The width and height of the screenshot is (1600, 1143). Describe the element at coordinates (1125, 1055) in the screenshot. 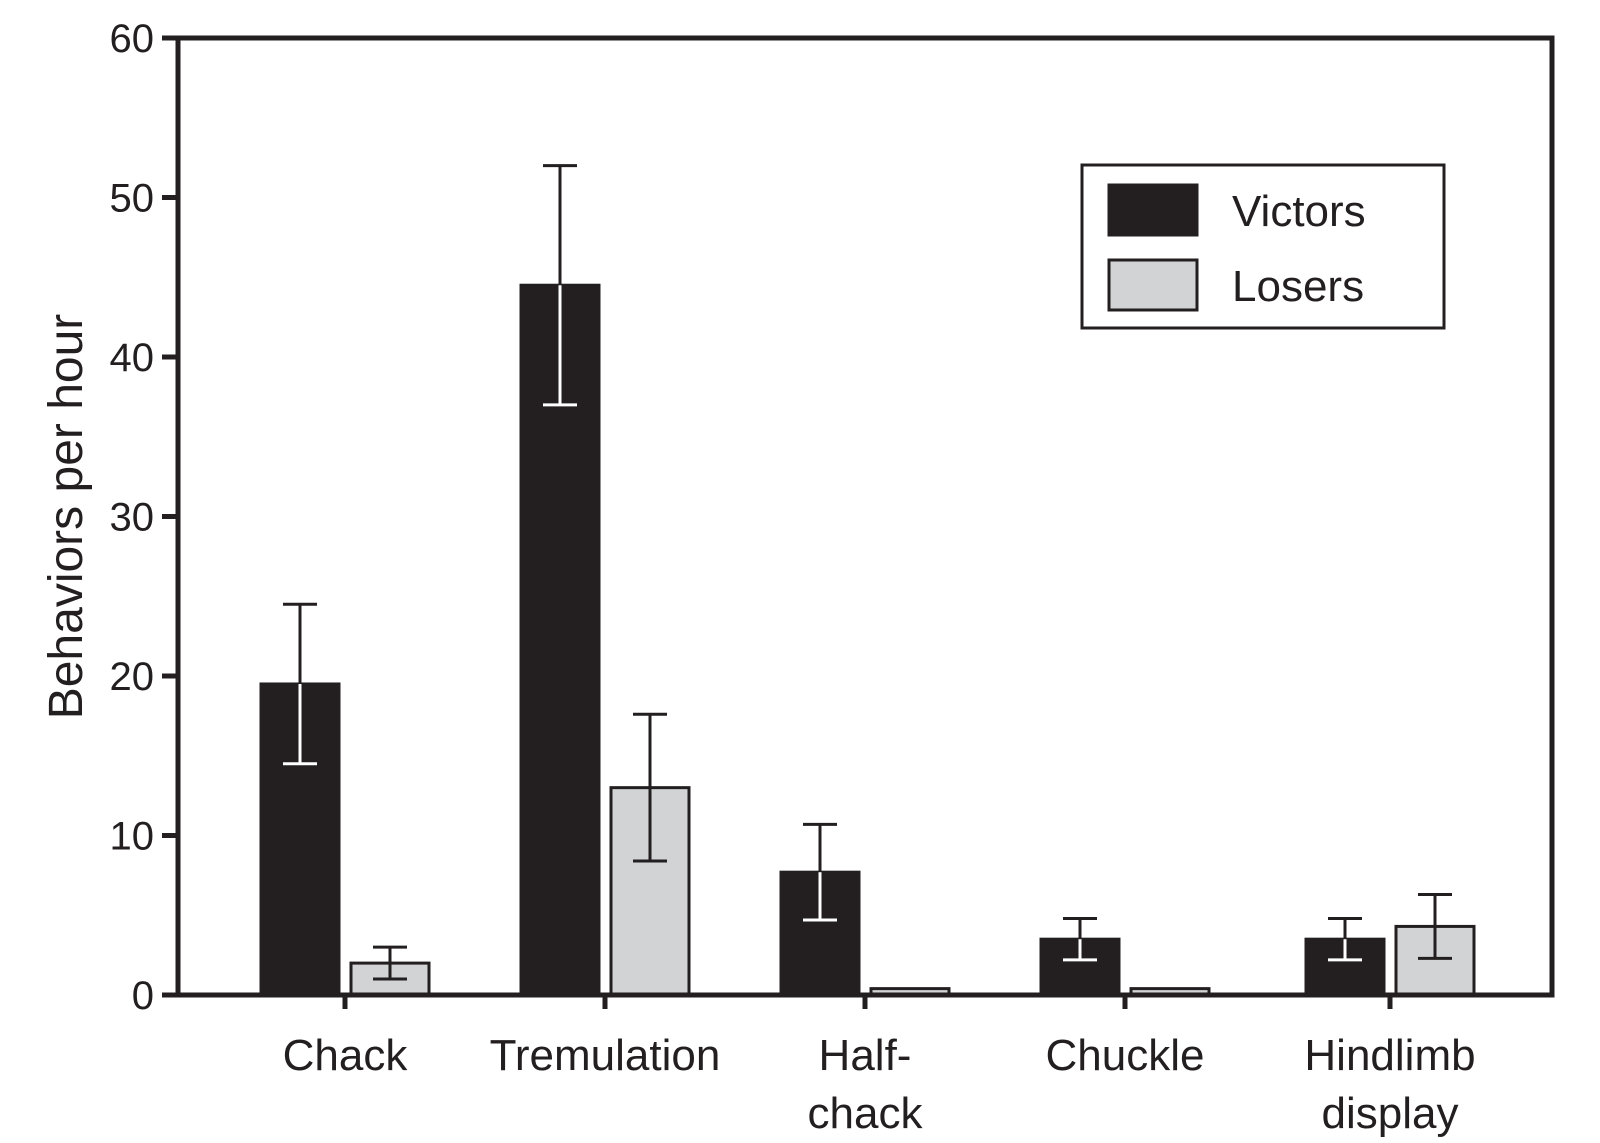

I see `x-category-label: Chuckle` at that location.